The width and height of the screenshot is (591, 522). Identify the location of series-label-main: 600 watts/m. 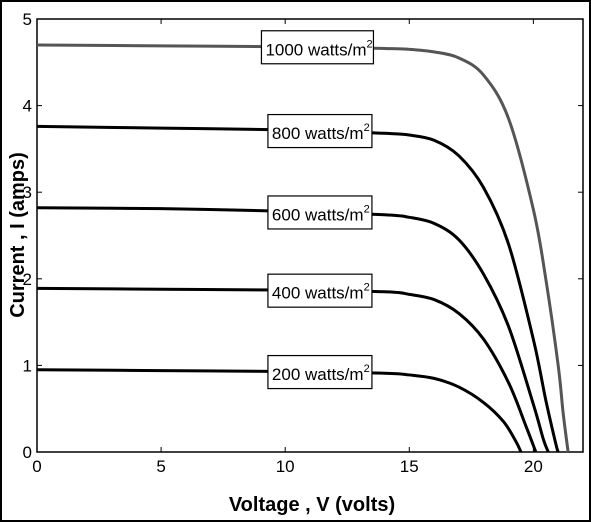
(318, 214).